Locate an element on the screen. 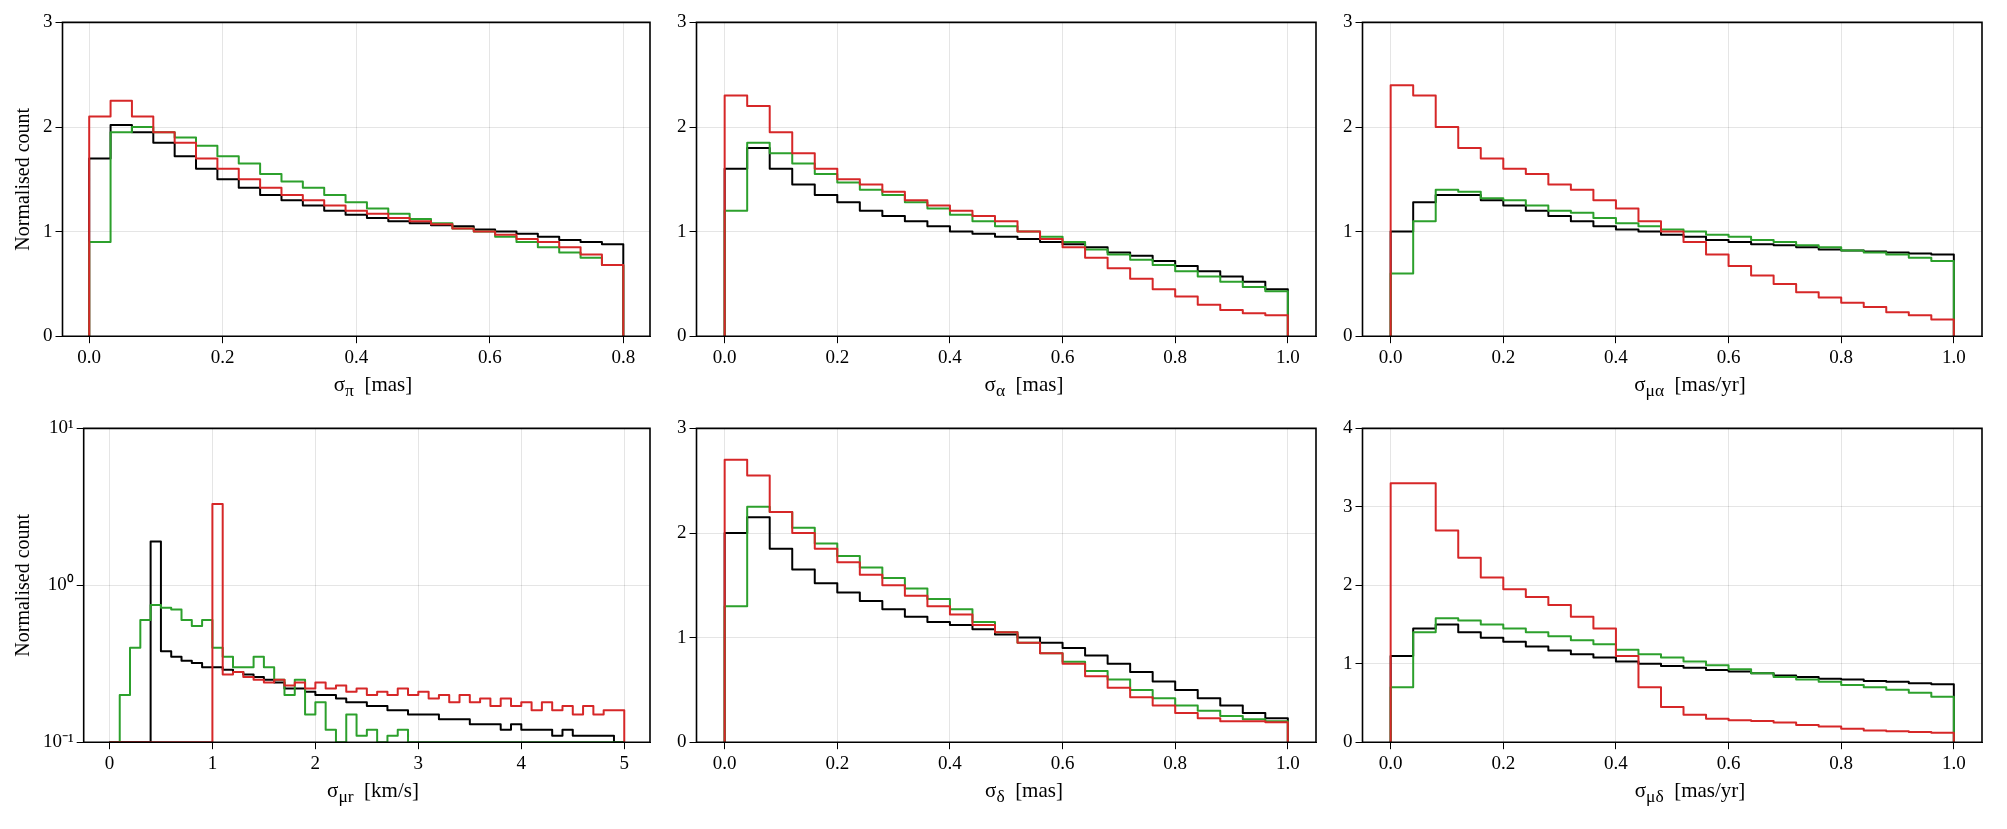  x-tick-label: 5 is located at coordinates (624, 762).